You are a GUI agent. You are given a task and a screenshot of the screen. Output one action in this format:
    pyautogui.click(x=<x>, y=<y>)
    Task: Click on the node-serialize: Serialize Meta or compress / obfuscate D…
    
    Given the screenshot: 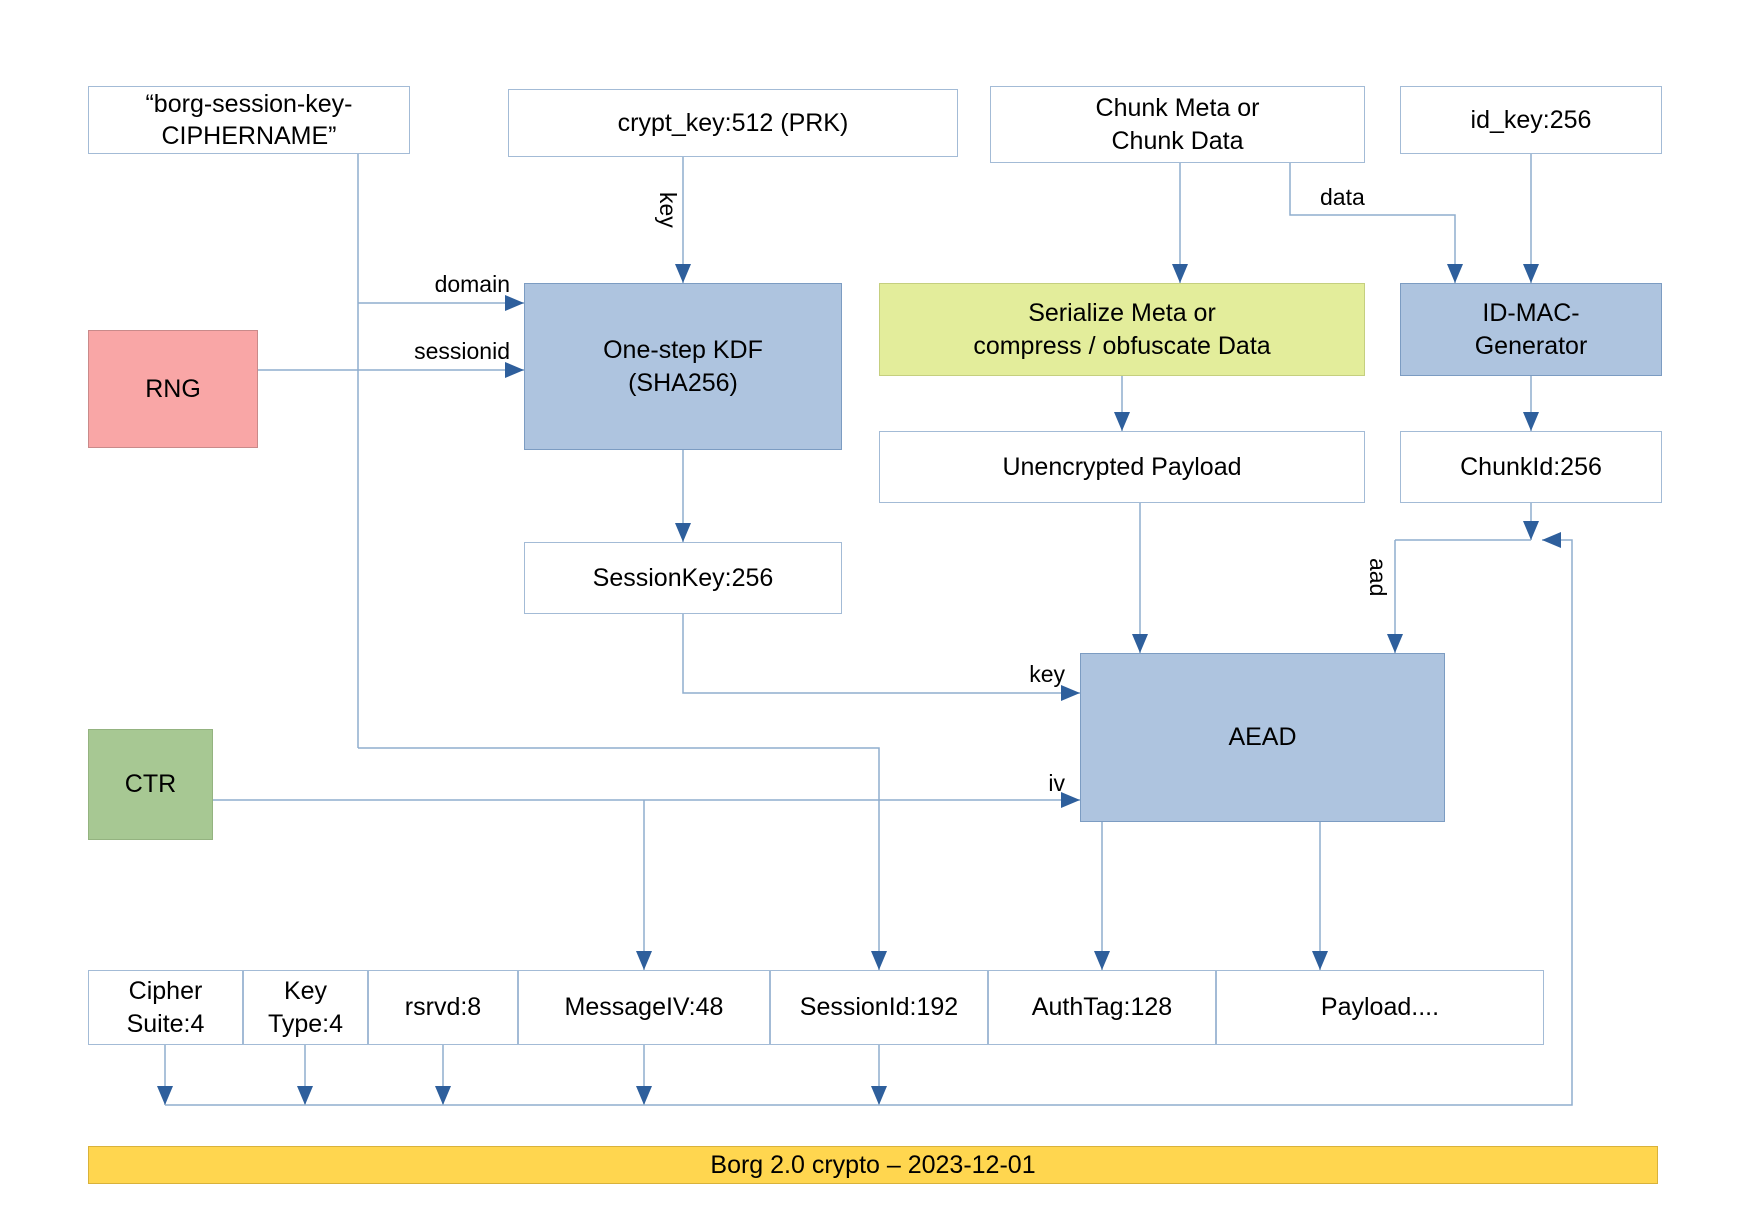 What is the action you would take?
    pyautogui.click(x=1122, y=329)
    